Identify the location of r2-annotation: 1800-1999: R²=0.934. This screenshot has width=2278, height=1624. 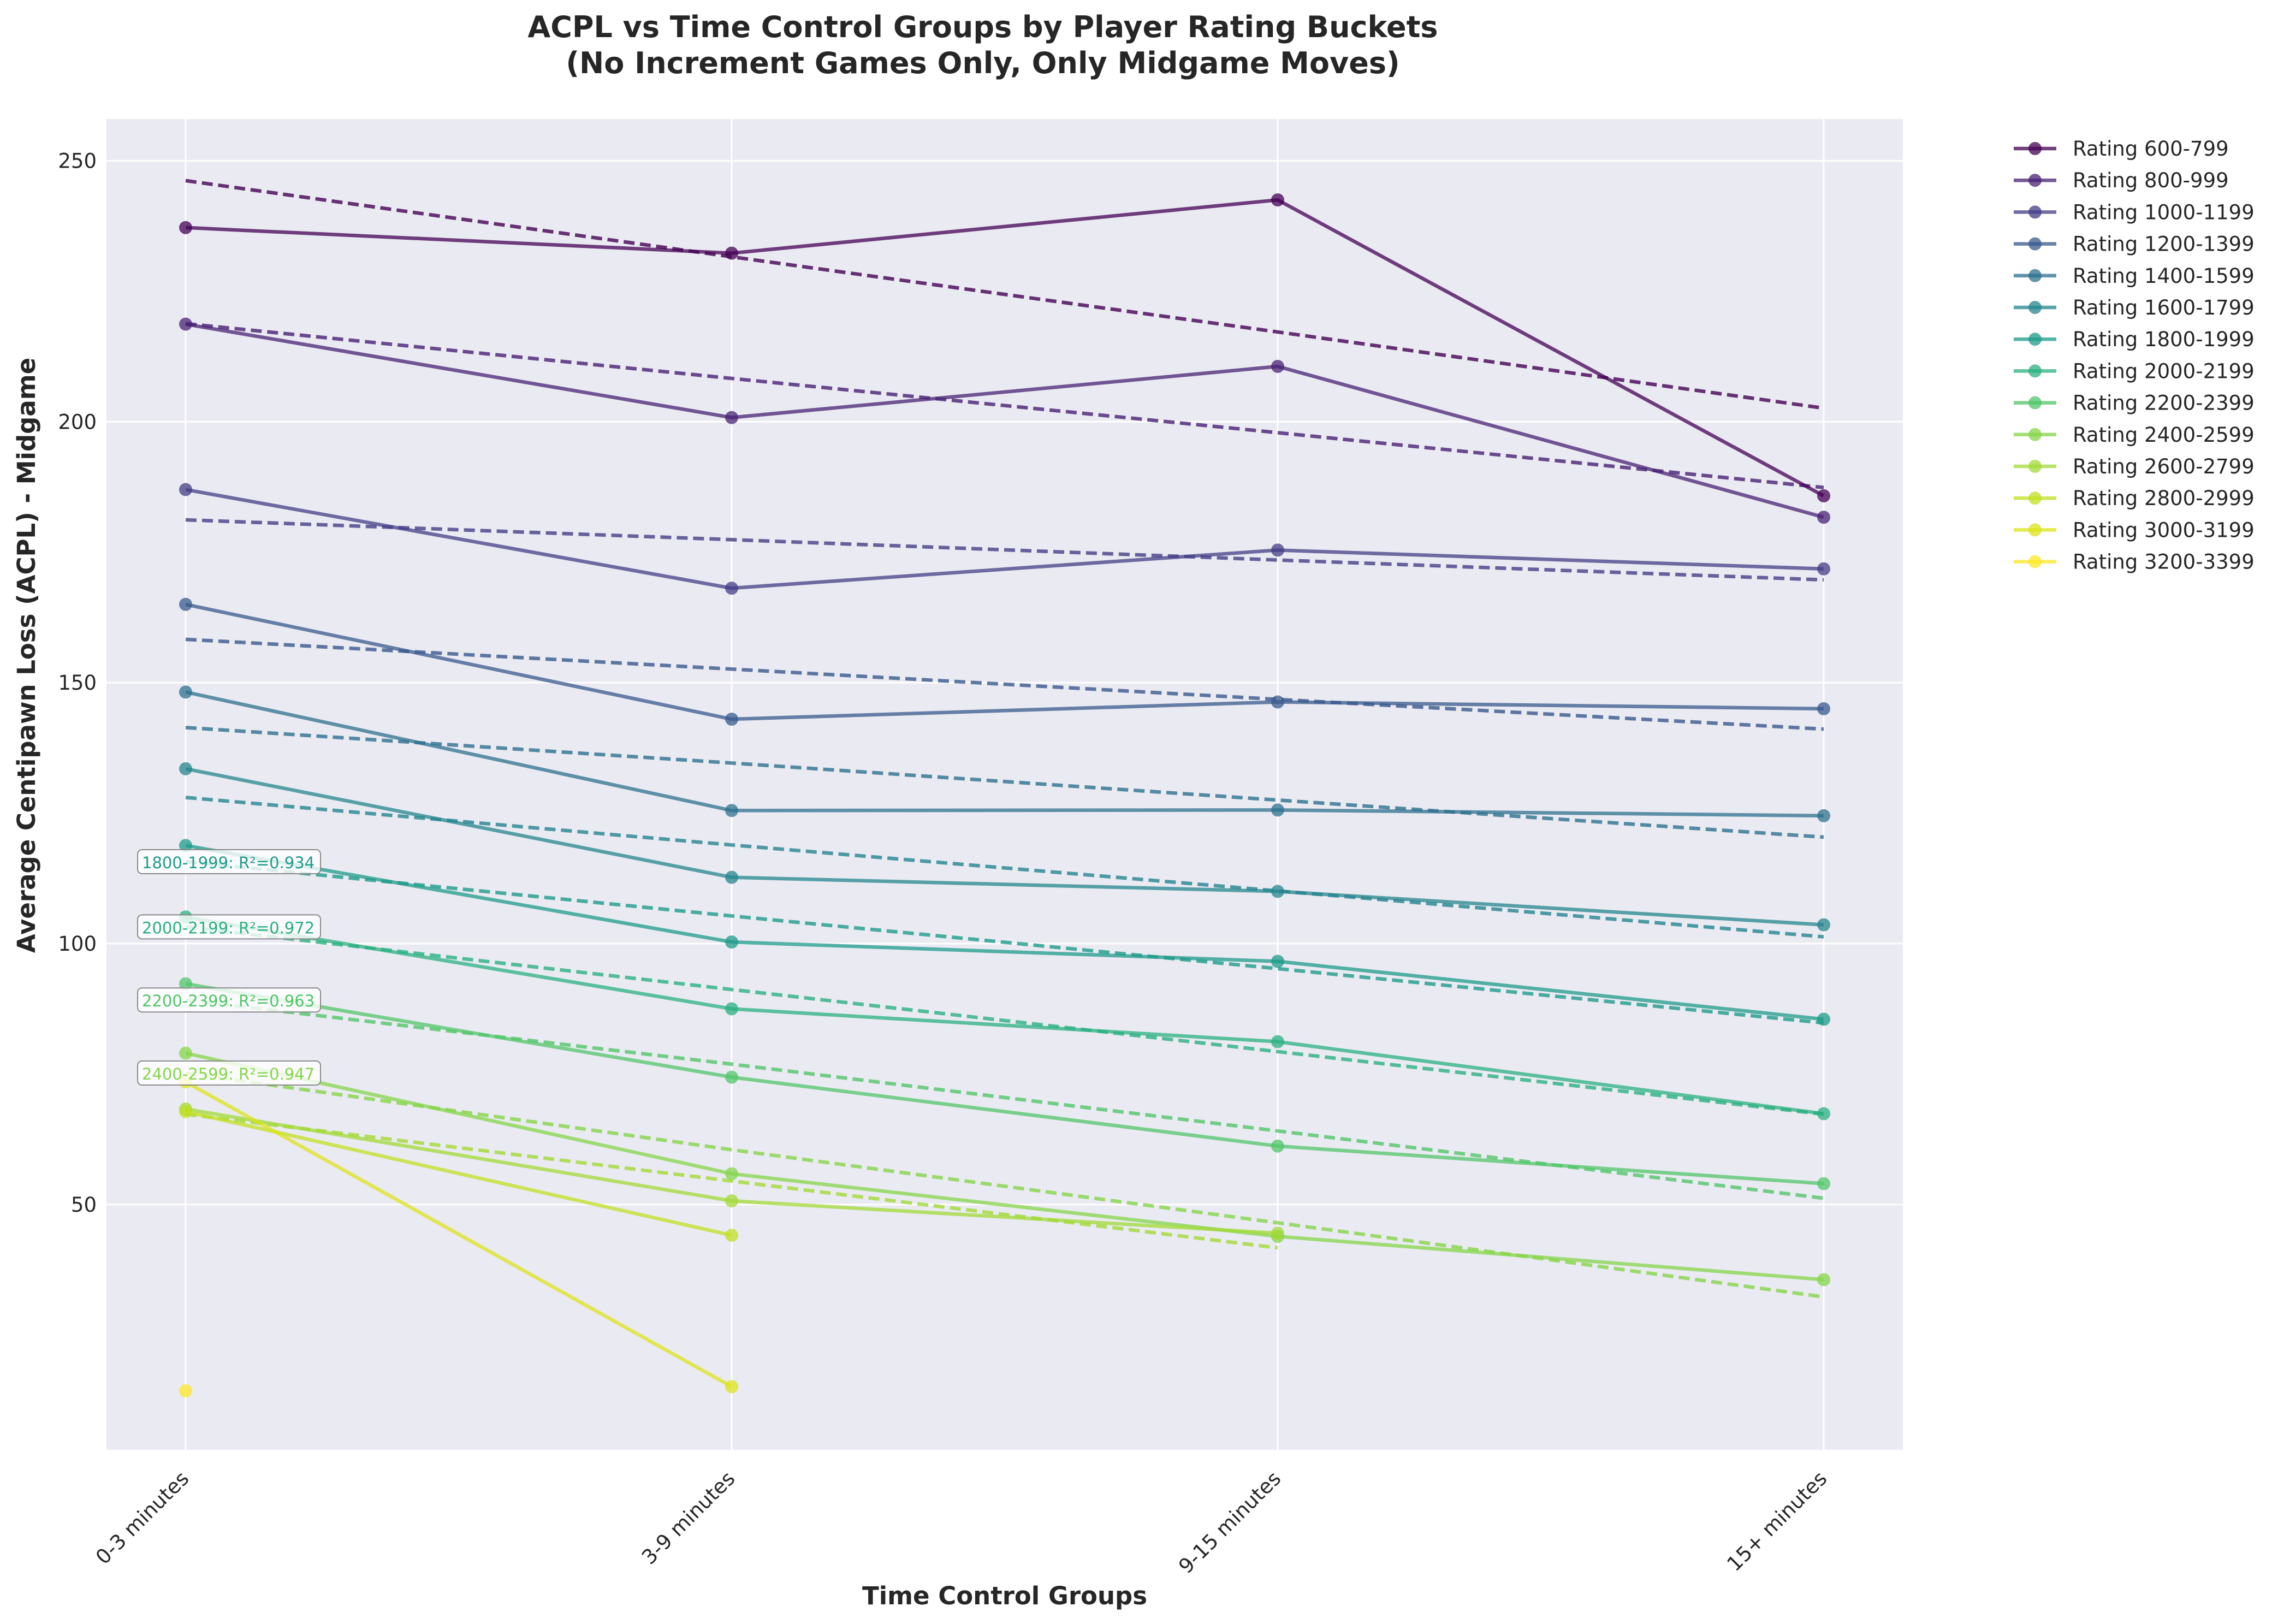
(229, 863).